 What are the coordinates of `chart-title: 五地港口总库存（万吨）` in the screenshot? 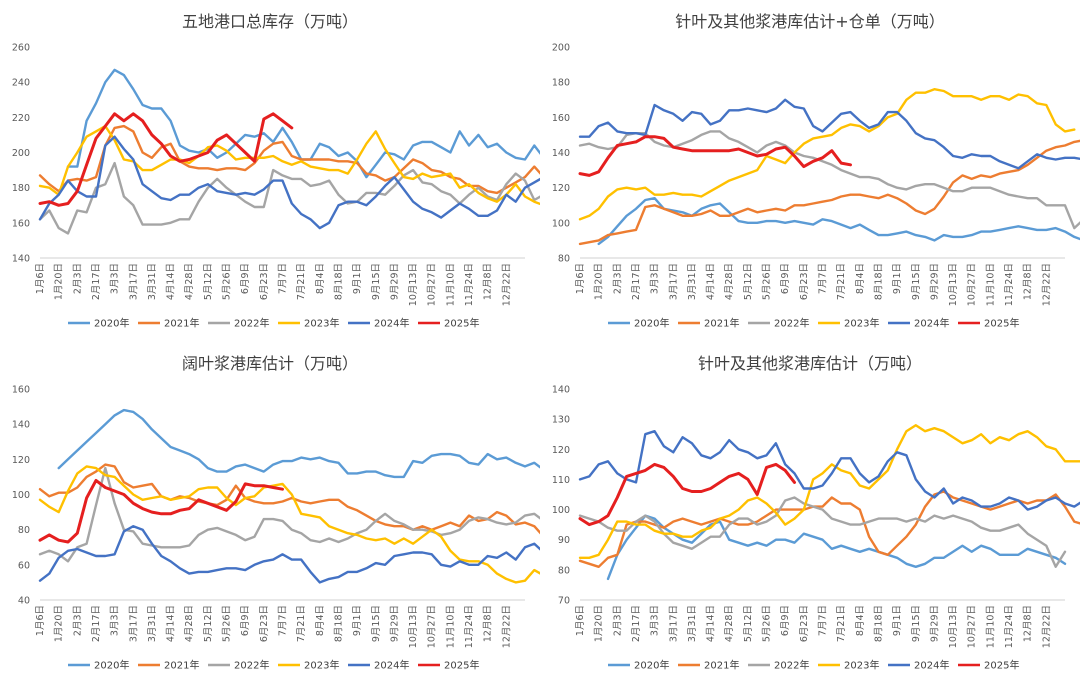 It's located at (270, 21).